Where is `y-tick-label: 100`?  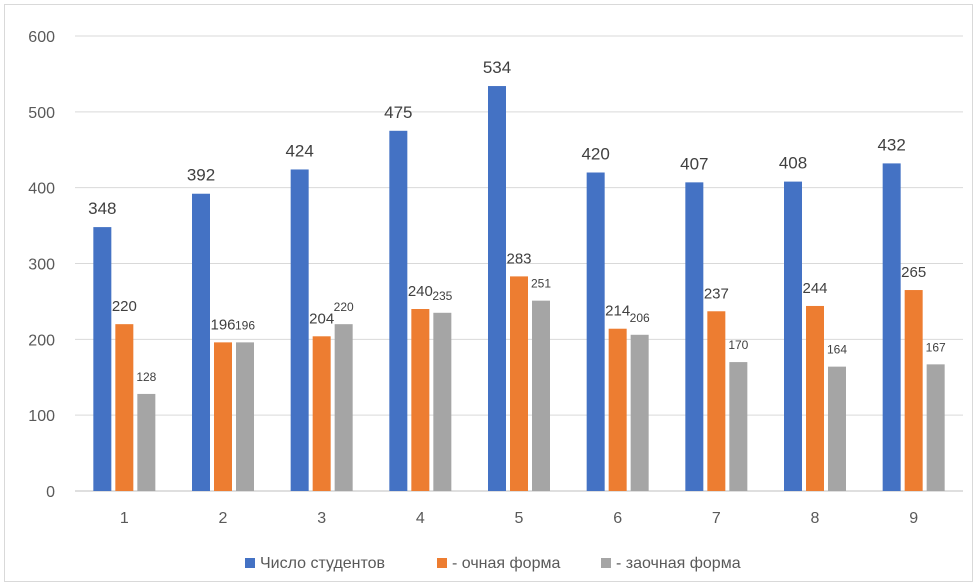 y-tick-label: 100 is located at coordinates (41, 416).